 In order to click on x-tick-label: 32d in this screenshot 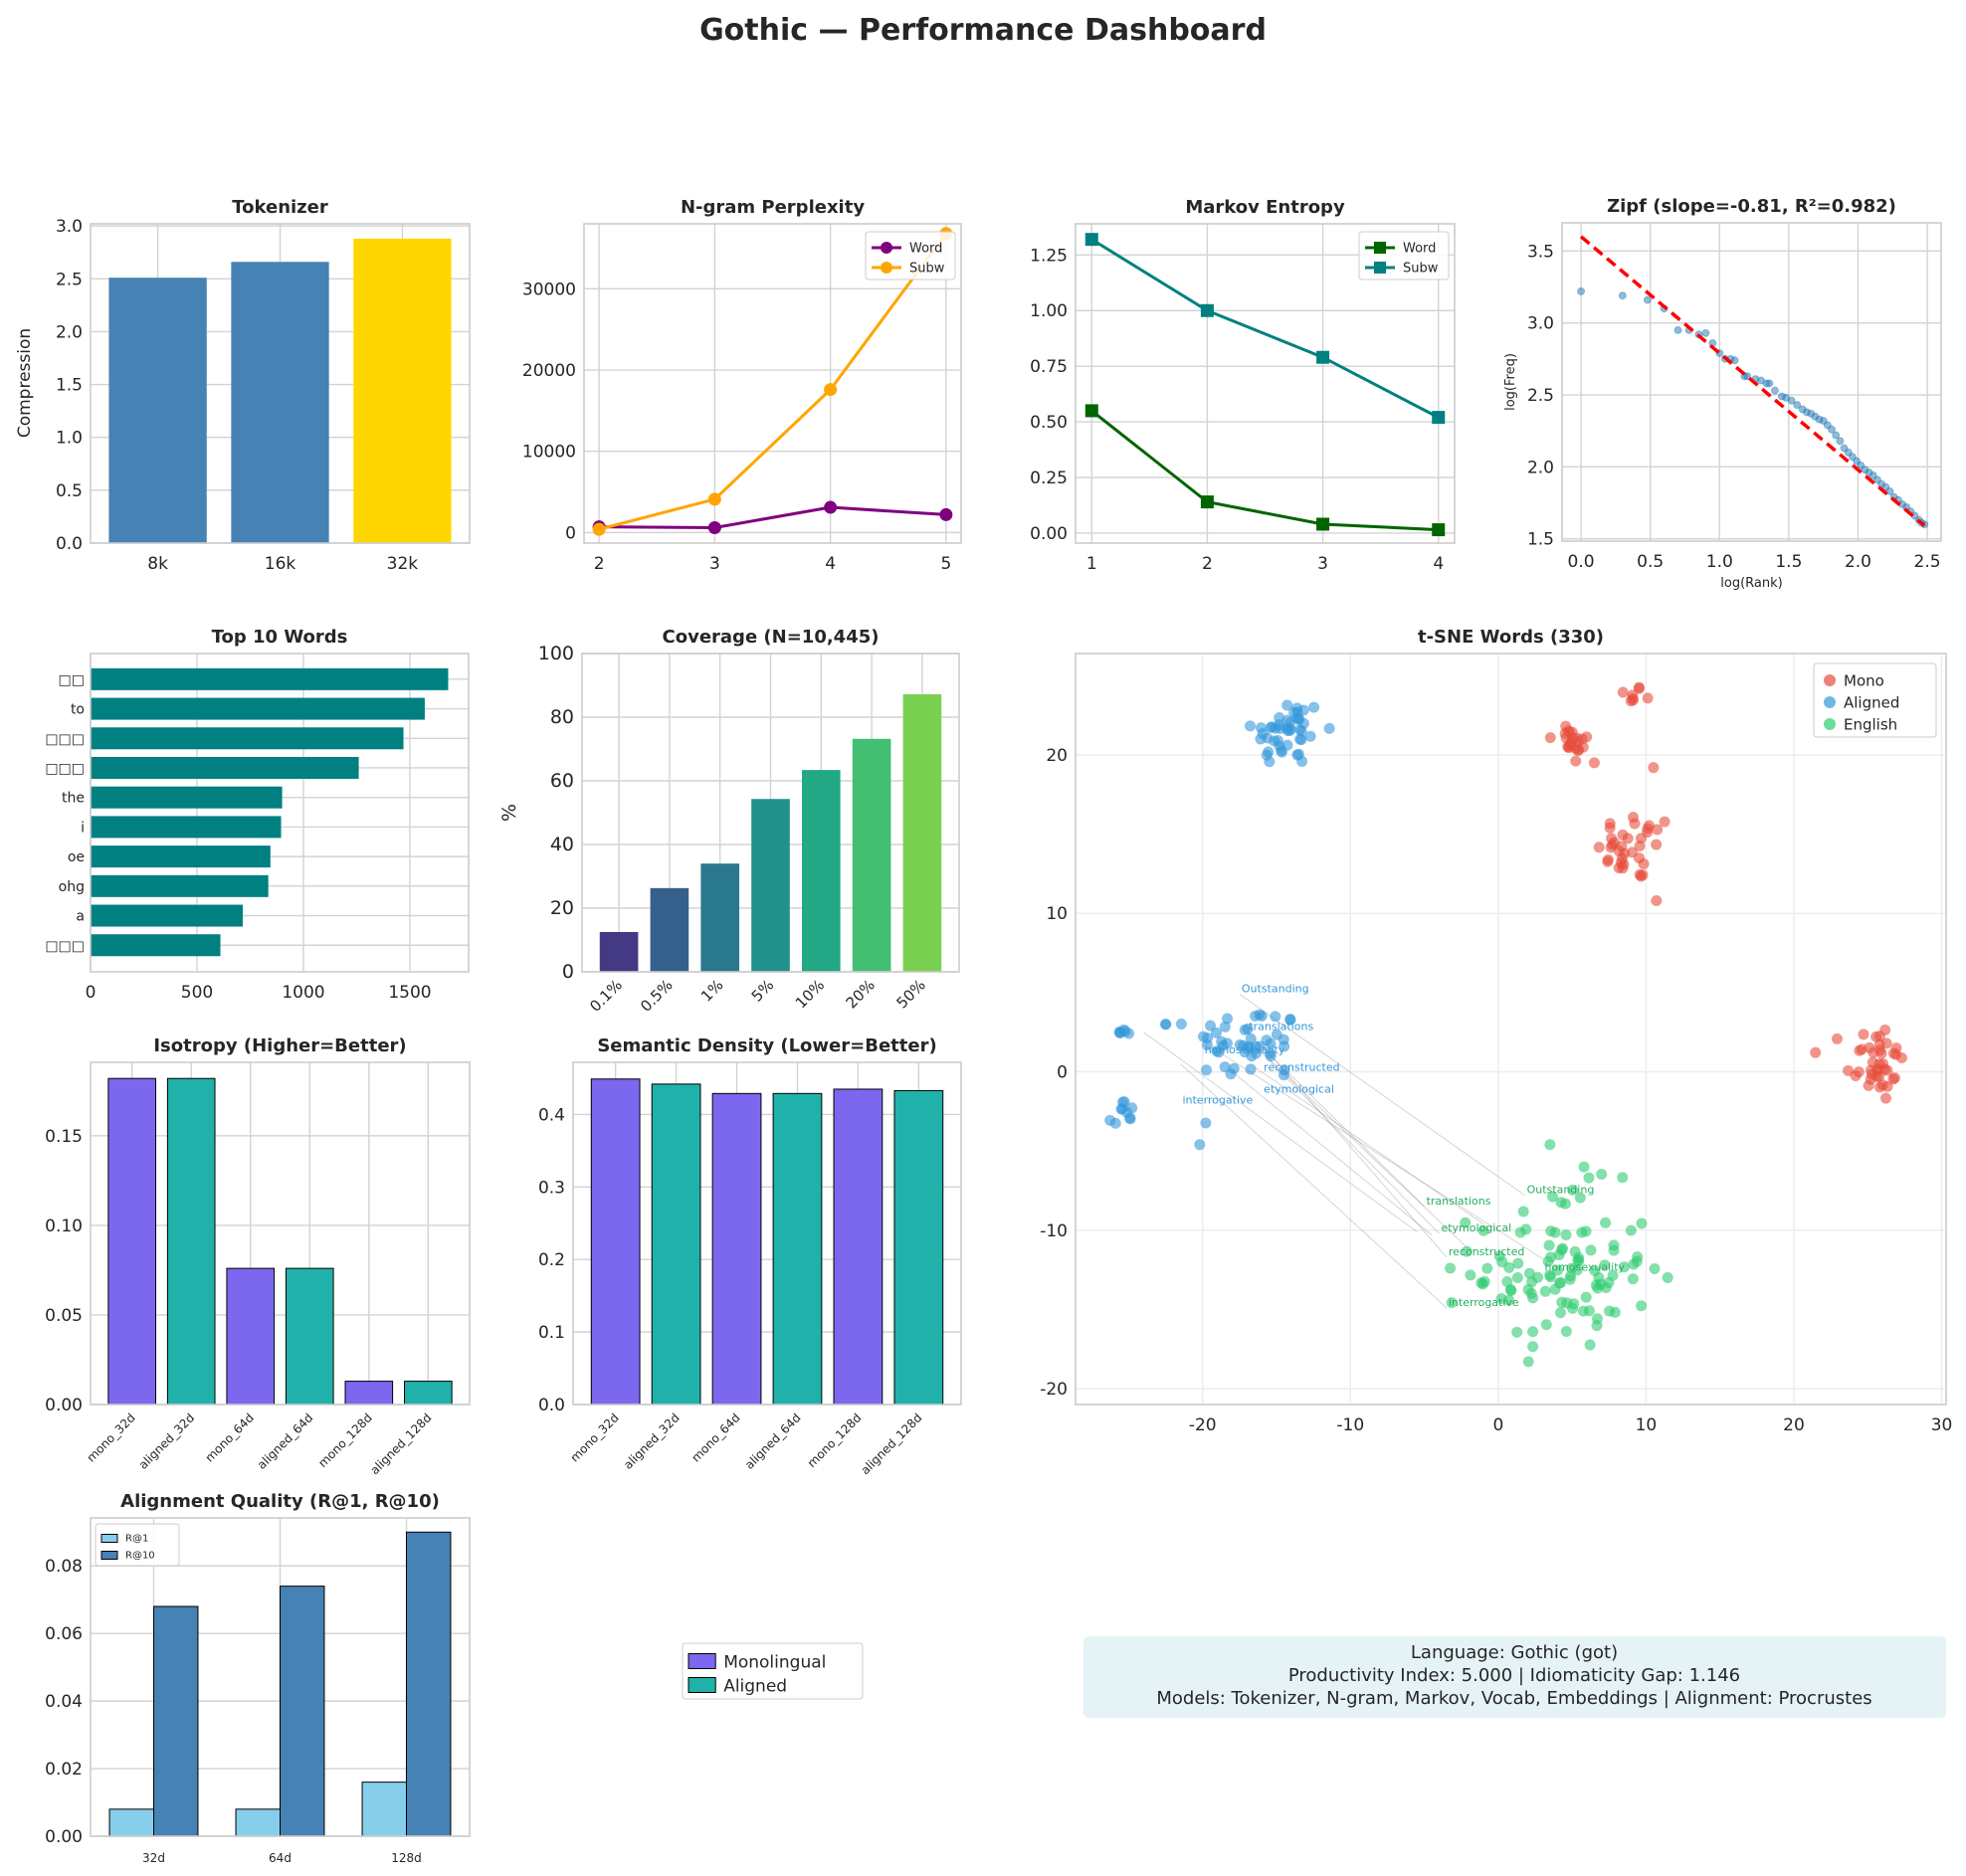, I will do `click(153, 1858)`.